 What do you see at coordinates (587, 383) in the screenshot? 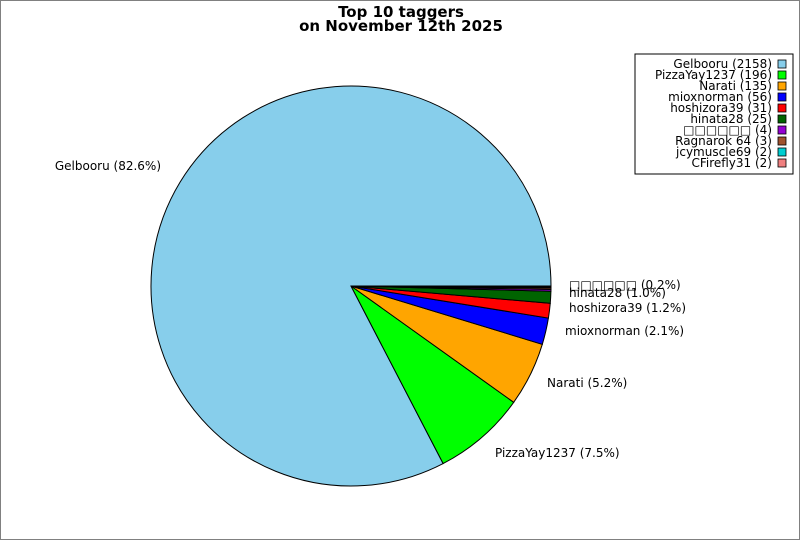
I see `slice-label-narati: Narati (5.2%)` at bounding box center [587, 383].